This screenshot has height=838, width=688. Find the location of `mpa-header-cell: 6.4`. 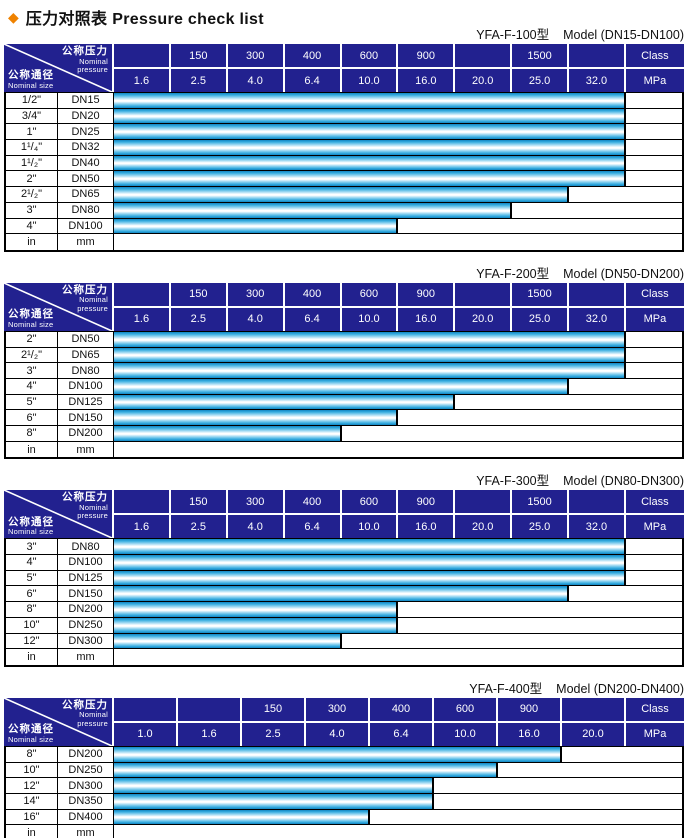

mpa-header-cell: 6.4 is located at coordinates (313, 319).